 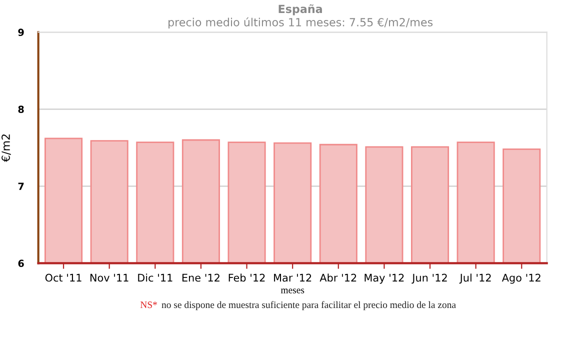 I want to click on x-tick-label: Nov '11, so click(x=109, y=278).